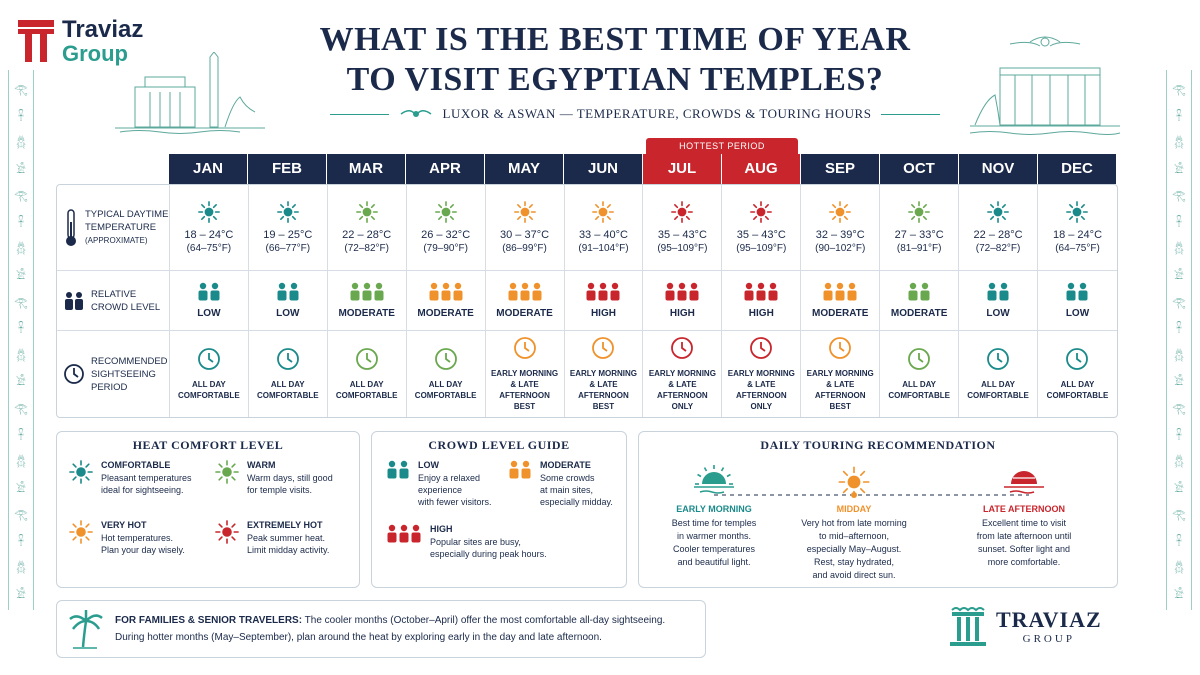 The width and height of the screenshot is (1200, 675). I want to click on heat-legend-title: VERY HOT, so click(124, 525).